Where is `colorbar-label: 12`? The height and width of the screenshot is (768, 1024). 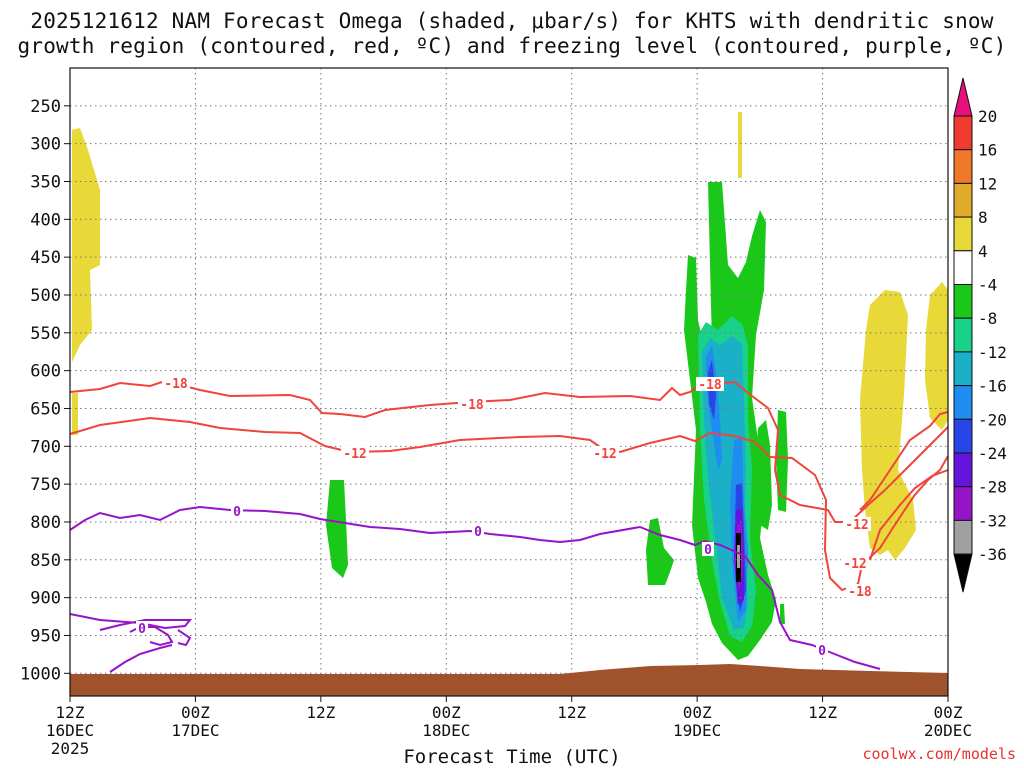 colorbar-label: 12 is located at coordinates (987, 183).